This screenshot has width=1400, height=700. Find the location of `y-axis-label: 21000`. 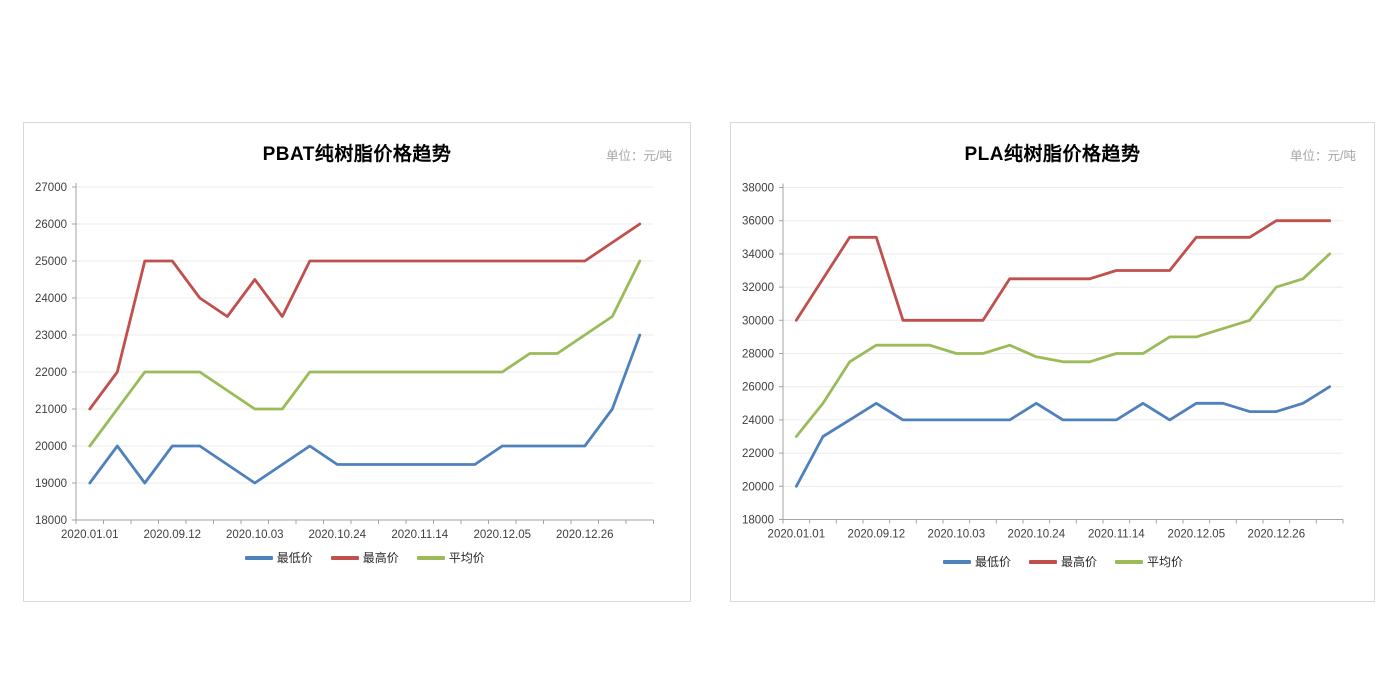

y-axis-label: 21000 is located at coordinates (51, 410).